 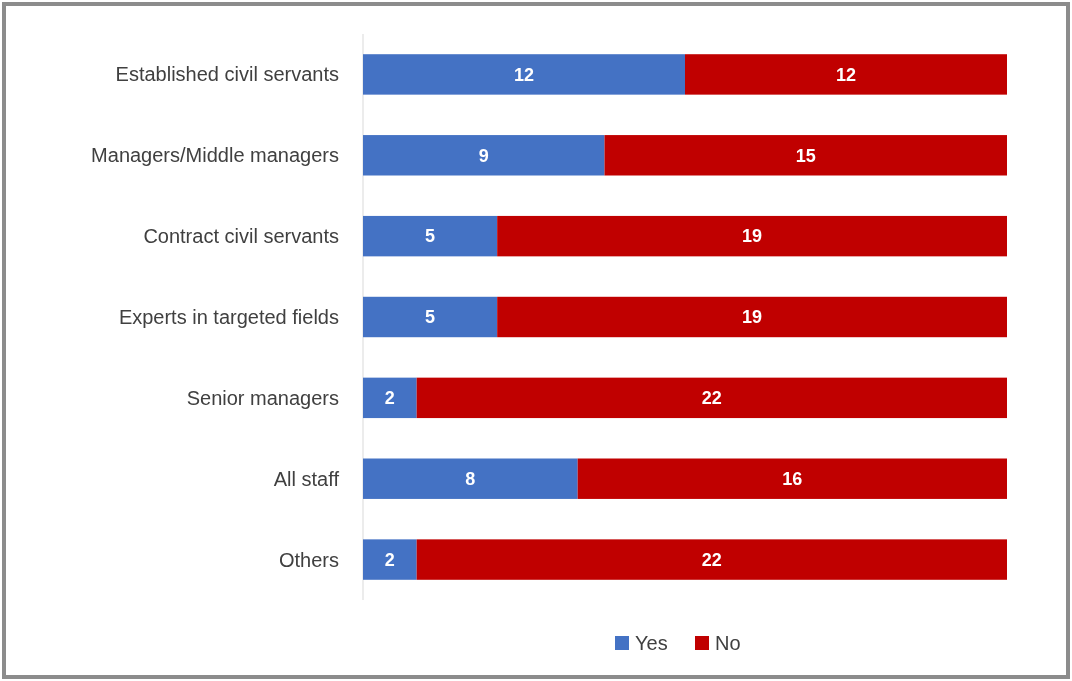 I want to click on legend-label: Yes, so click(x=651, y=643).